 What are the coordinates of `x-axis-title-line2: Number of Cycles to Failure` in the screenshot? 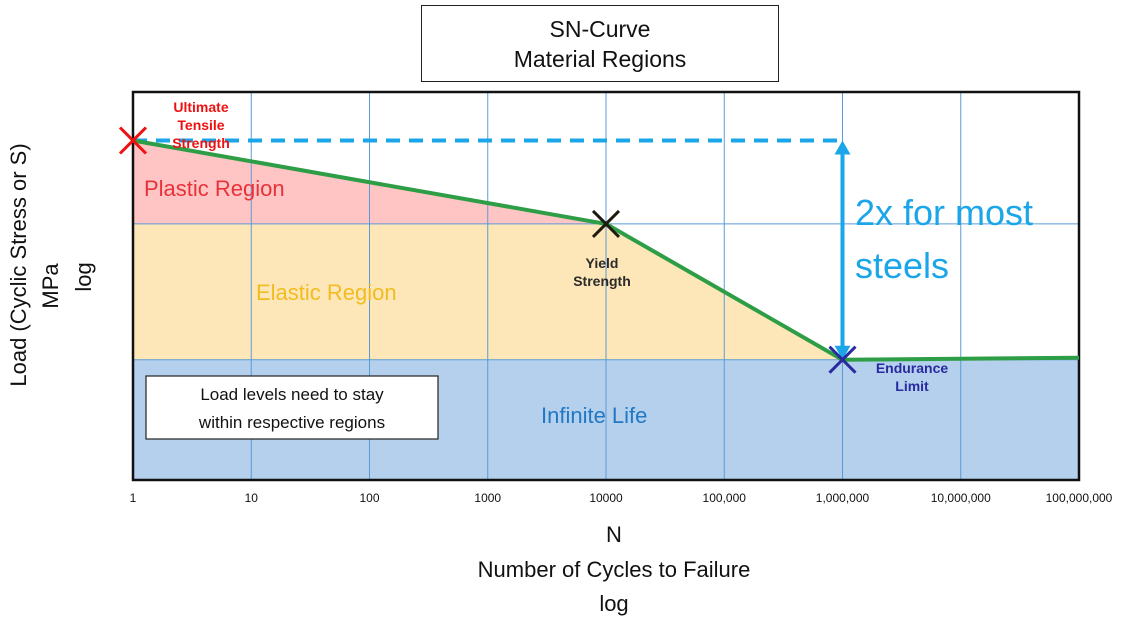 It's located at (614, 569).